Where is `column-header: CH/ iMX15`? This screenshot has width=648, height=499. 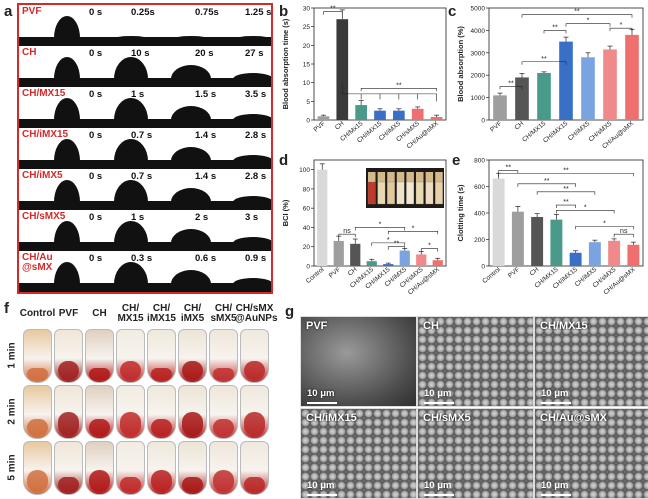 column-header: CH/ iMX15 is located at coordinates (161, 313).